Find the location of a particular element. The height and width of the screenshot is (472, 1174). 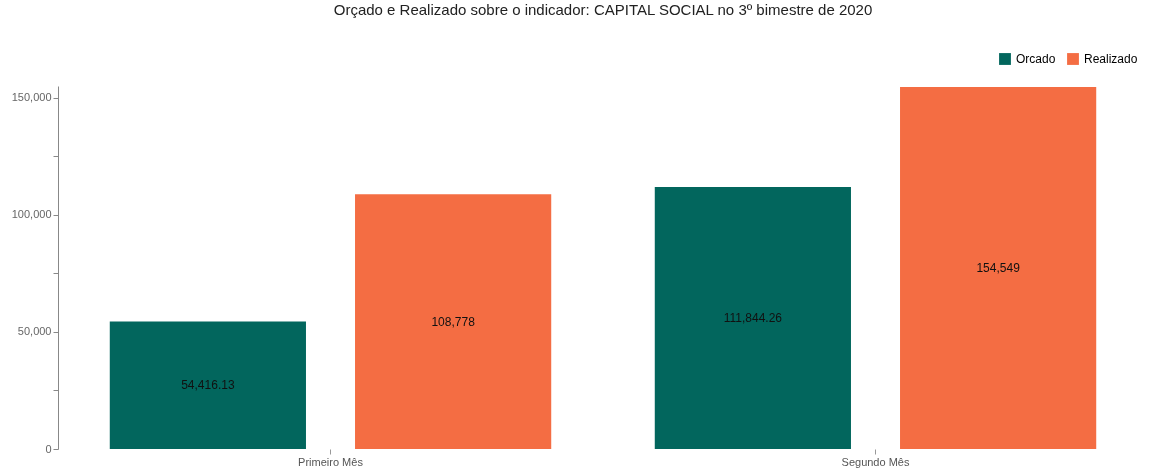

chart-title: Orçado e Realizado sobre o indicador: CAPITAL SOCIAL no 3º bimestre de 2020 is located at coordinates (603, 9).